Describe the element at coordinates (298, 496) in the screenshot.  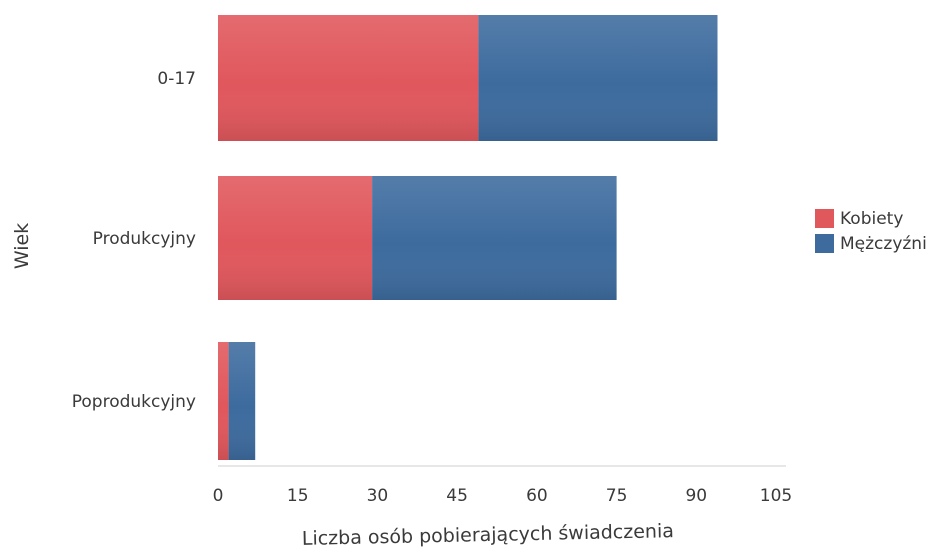
I see `x-tick-label-15: 15` at that location.